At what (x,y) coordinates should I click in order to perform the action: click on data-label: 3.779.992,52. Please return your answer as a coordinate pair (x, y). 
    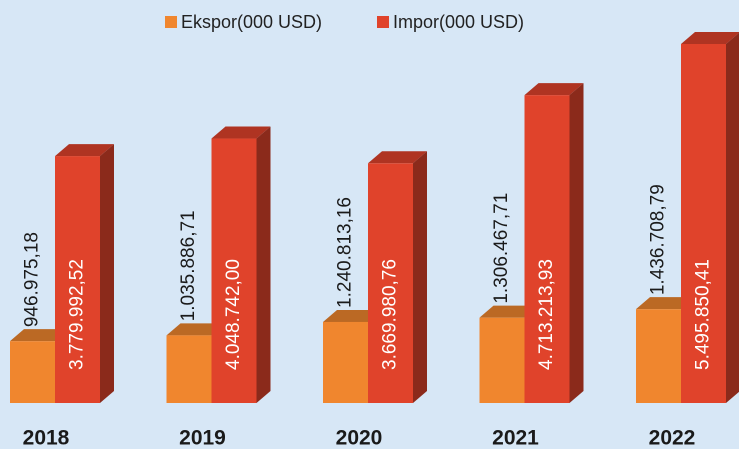
    Looking at the image, I should click on (77, 314).